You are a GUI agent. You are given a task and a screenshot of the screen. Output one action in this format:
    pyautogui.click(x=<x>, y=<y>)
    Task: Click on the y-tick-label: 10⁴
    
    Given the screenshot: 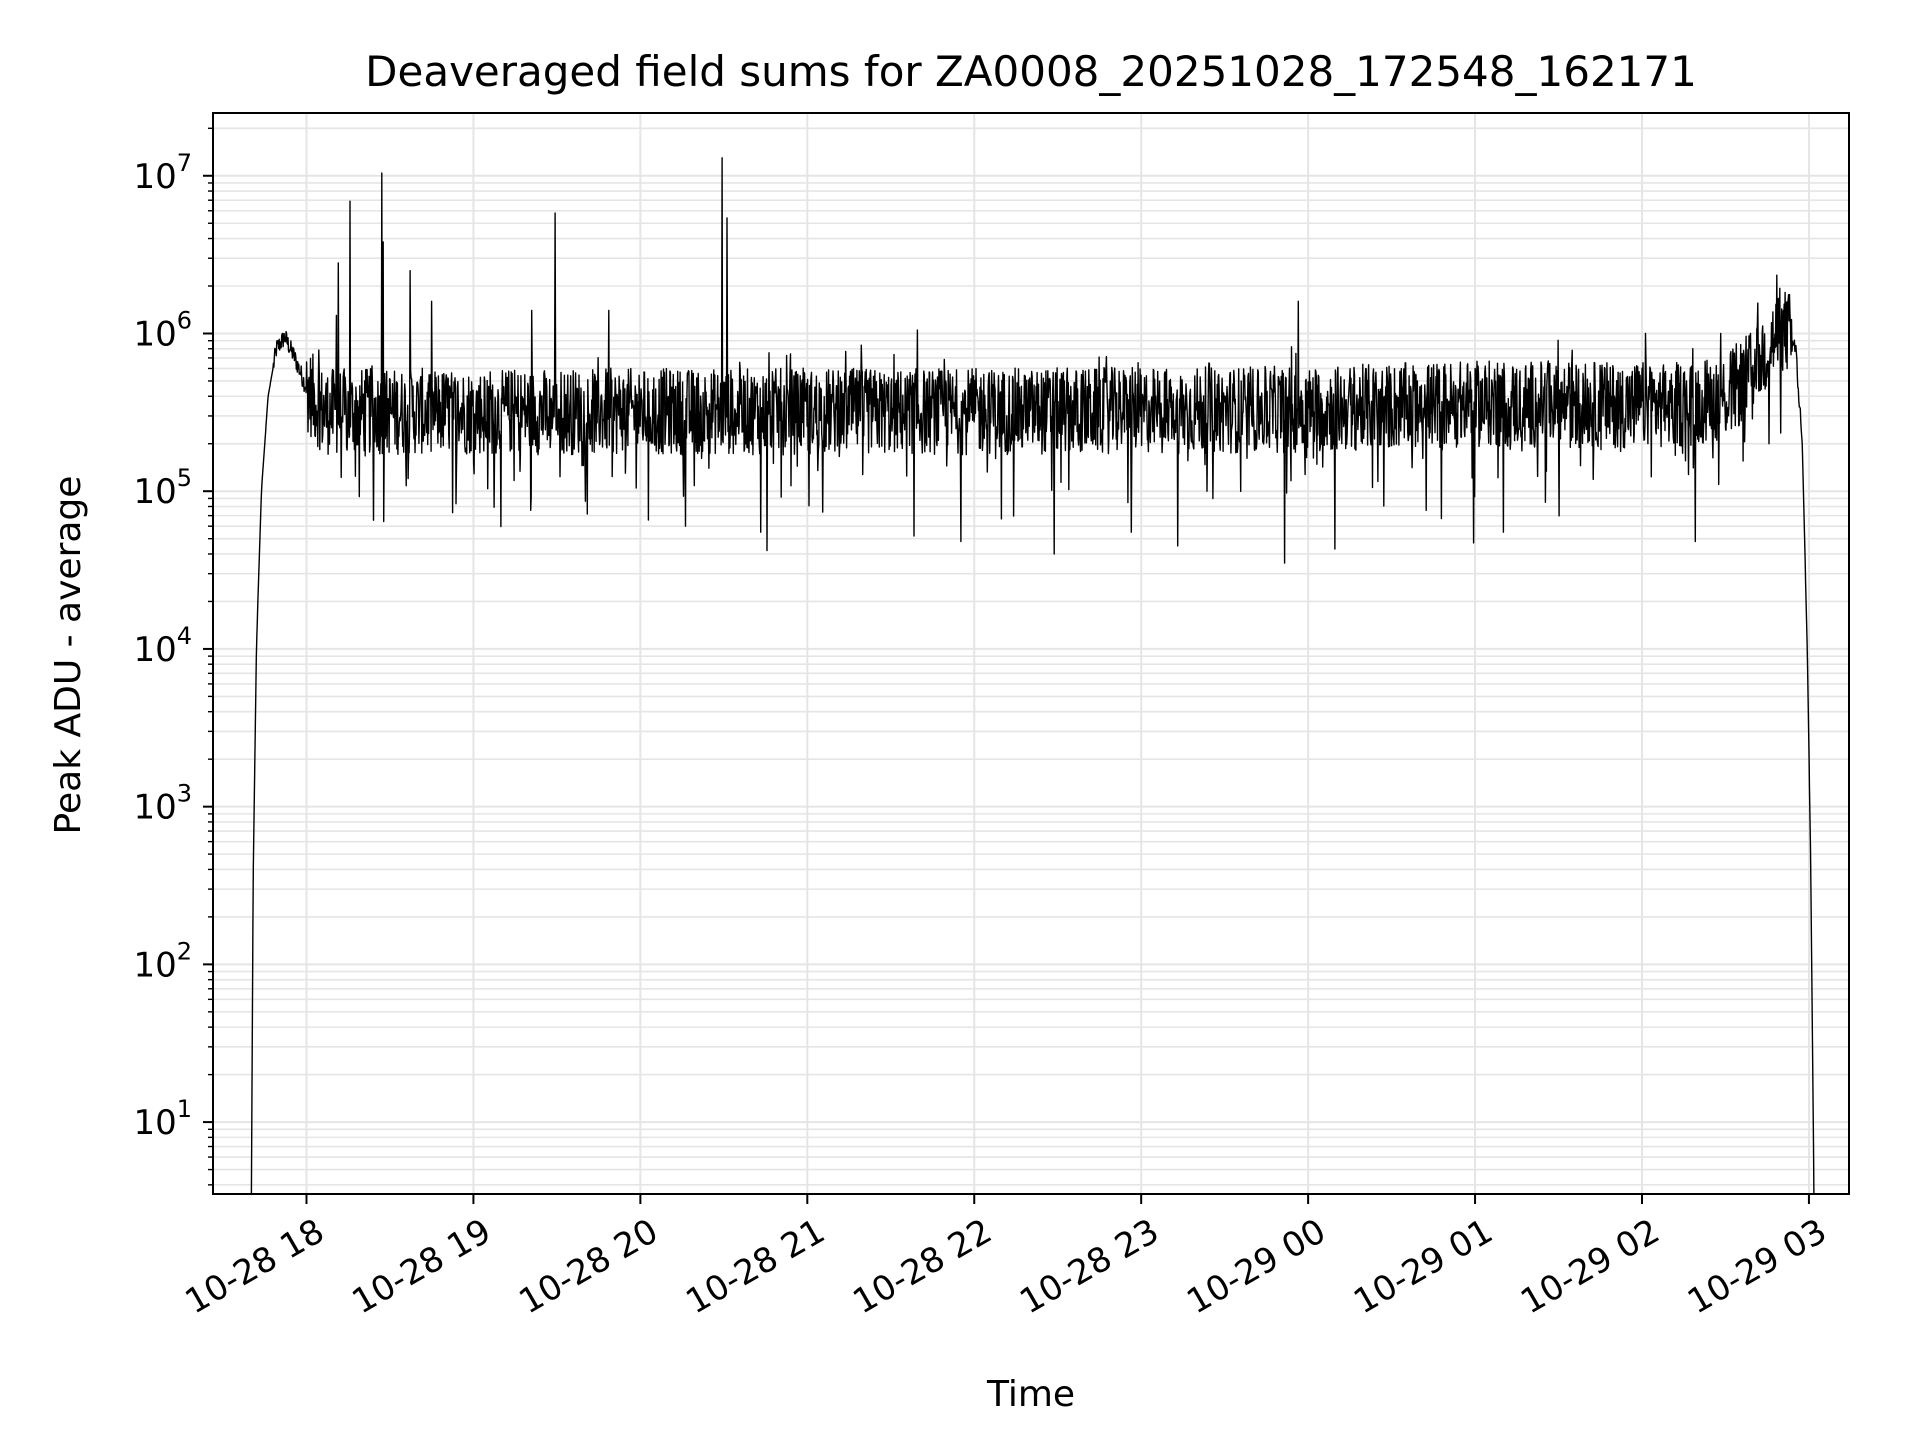 What is the action you would take?
    pyautogui.click(x=162, y=646)
    